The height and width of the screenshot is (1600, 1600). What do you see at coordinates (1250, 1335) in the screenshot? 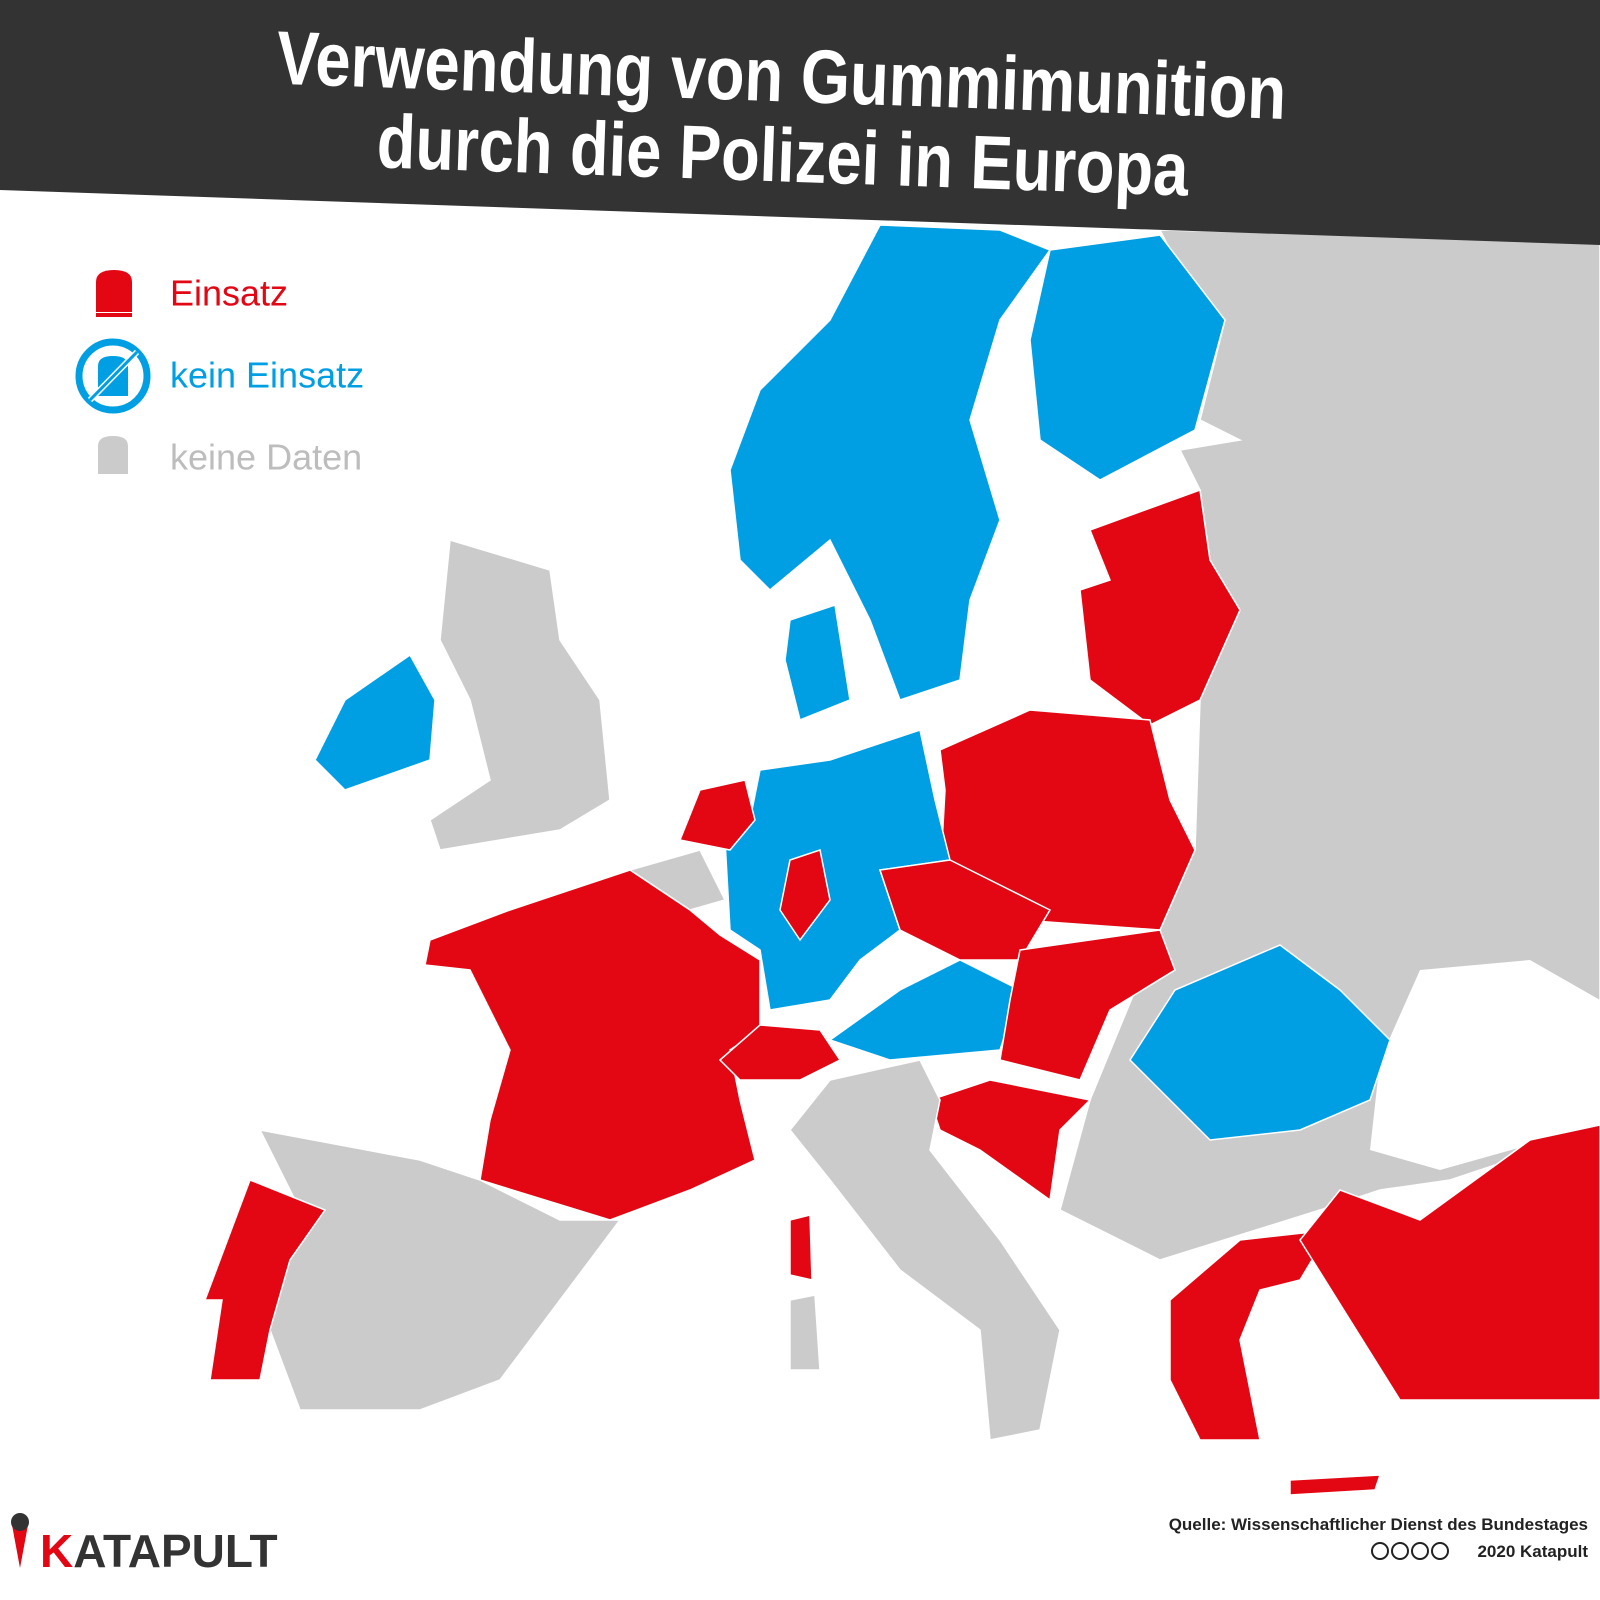
I see `greece` at bounding box center [1250, 1335].